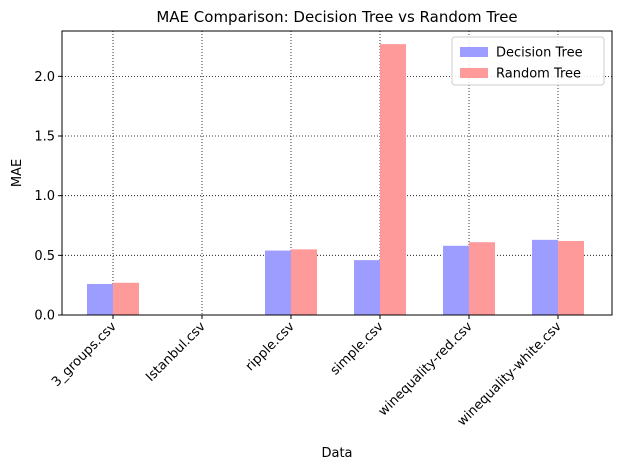  Describe the element at coordinates (176, 352) in the screenshot. I see `x-tick-label: Istanbul.csv` at that location.